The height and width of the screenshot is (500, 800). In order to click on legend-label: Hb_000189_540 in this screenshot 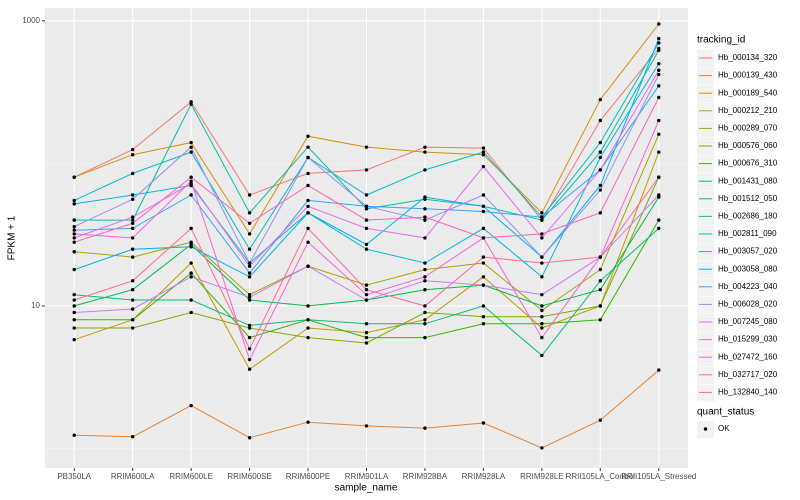, I will do `click(748, 92)`.